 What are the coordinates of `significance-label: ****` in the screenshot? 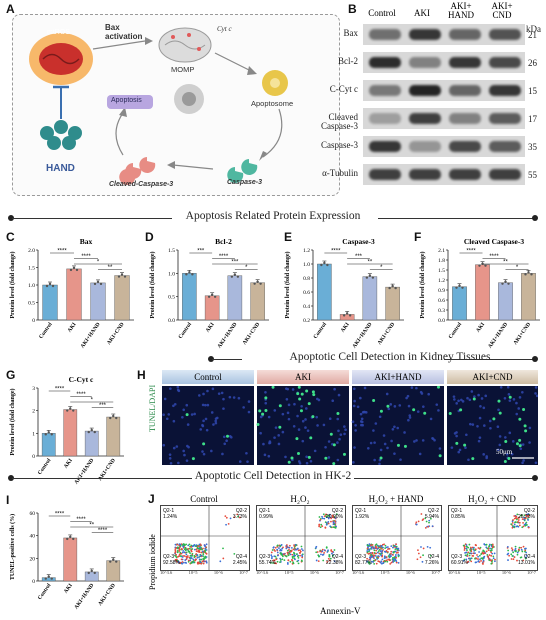 It's located at (103, 531).